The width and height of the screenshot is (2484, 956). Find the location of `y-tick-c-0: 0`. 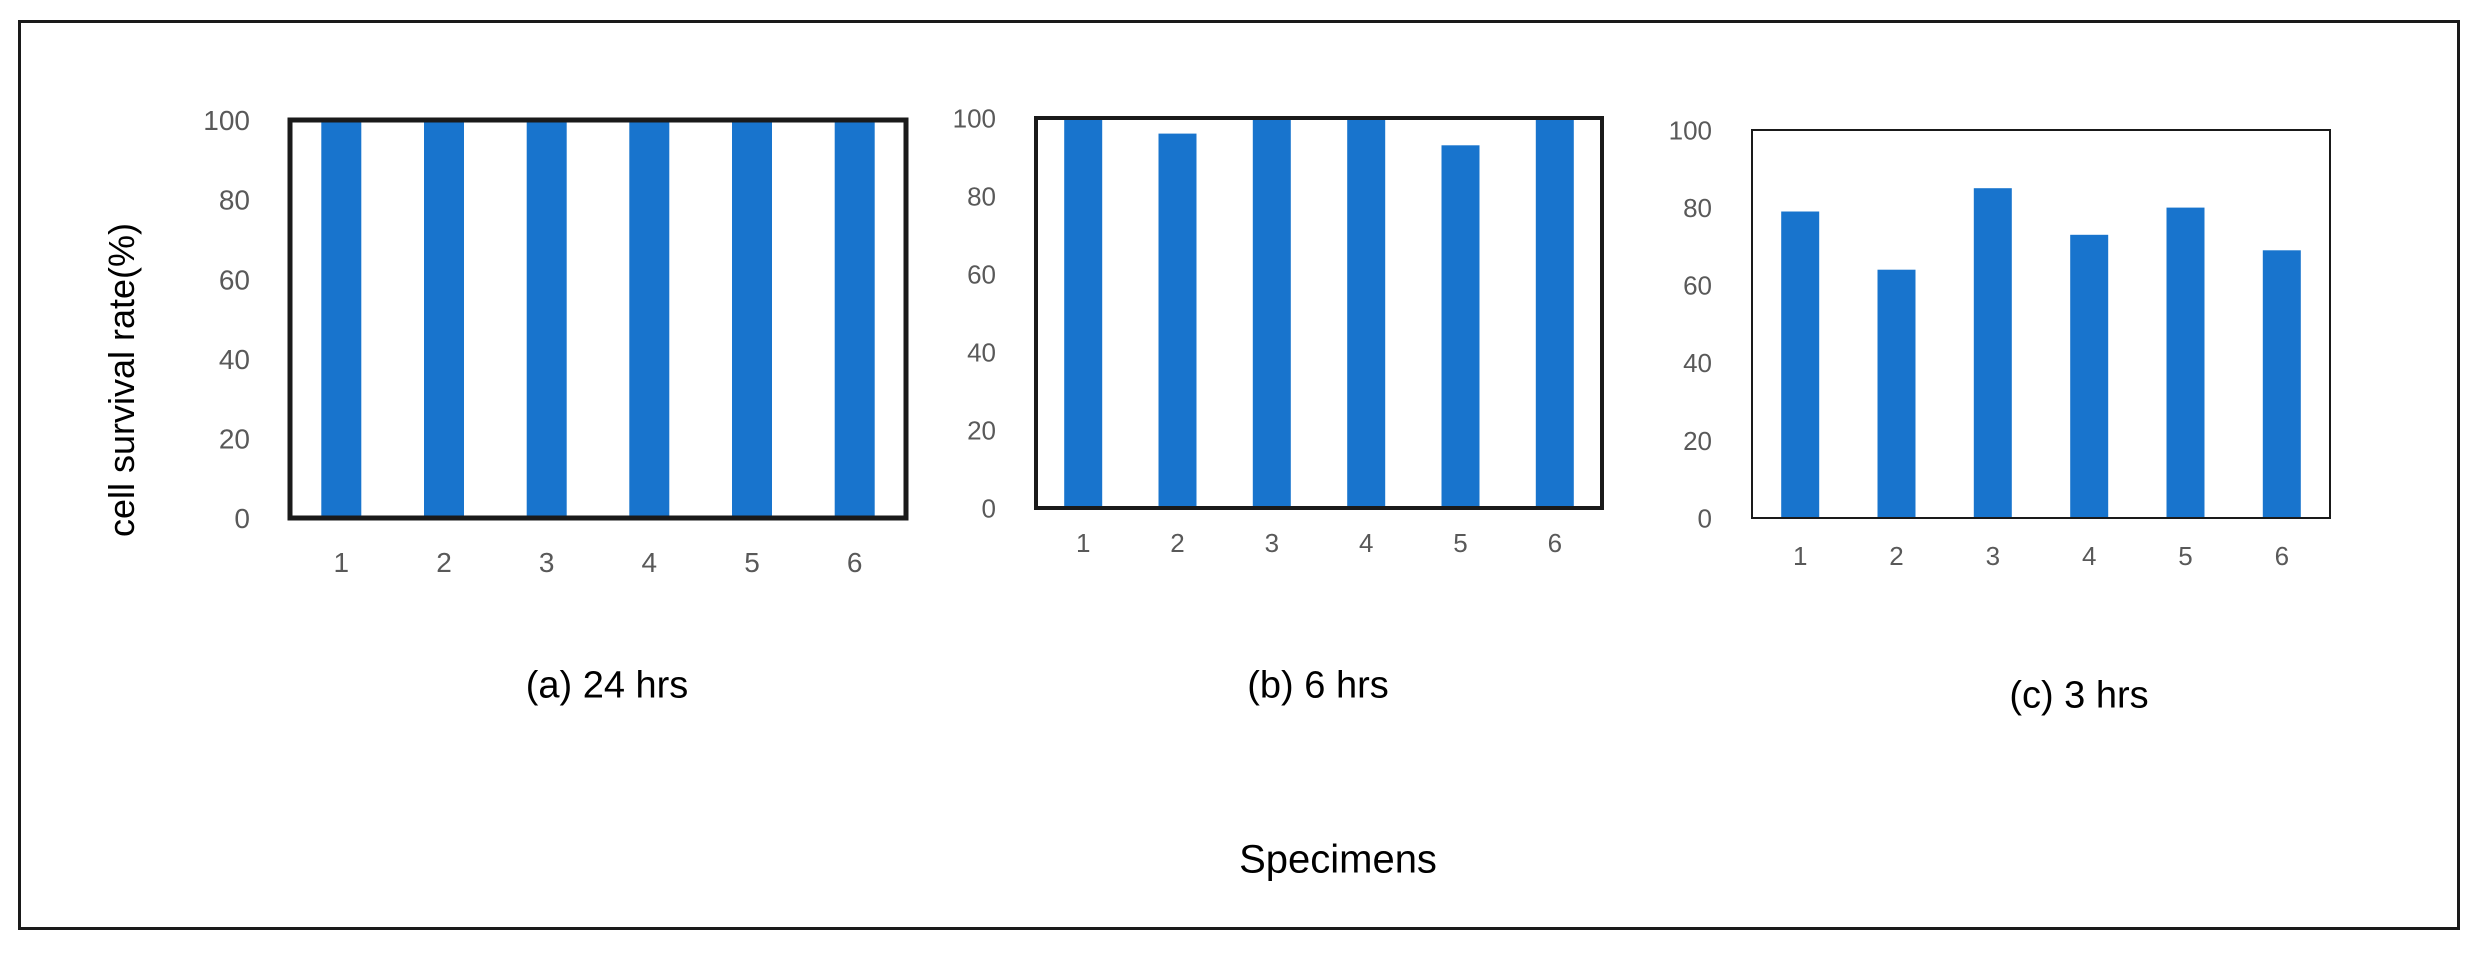

y-tick-c-0: 0 is located at coordinates (1705, 518).